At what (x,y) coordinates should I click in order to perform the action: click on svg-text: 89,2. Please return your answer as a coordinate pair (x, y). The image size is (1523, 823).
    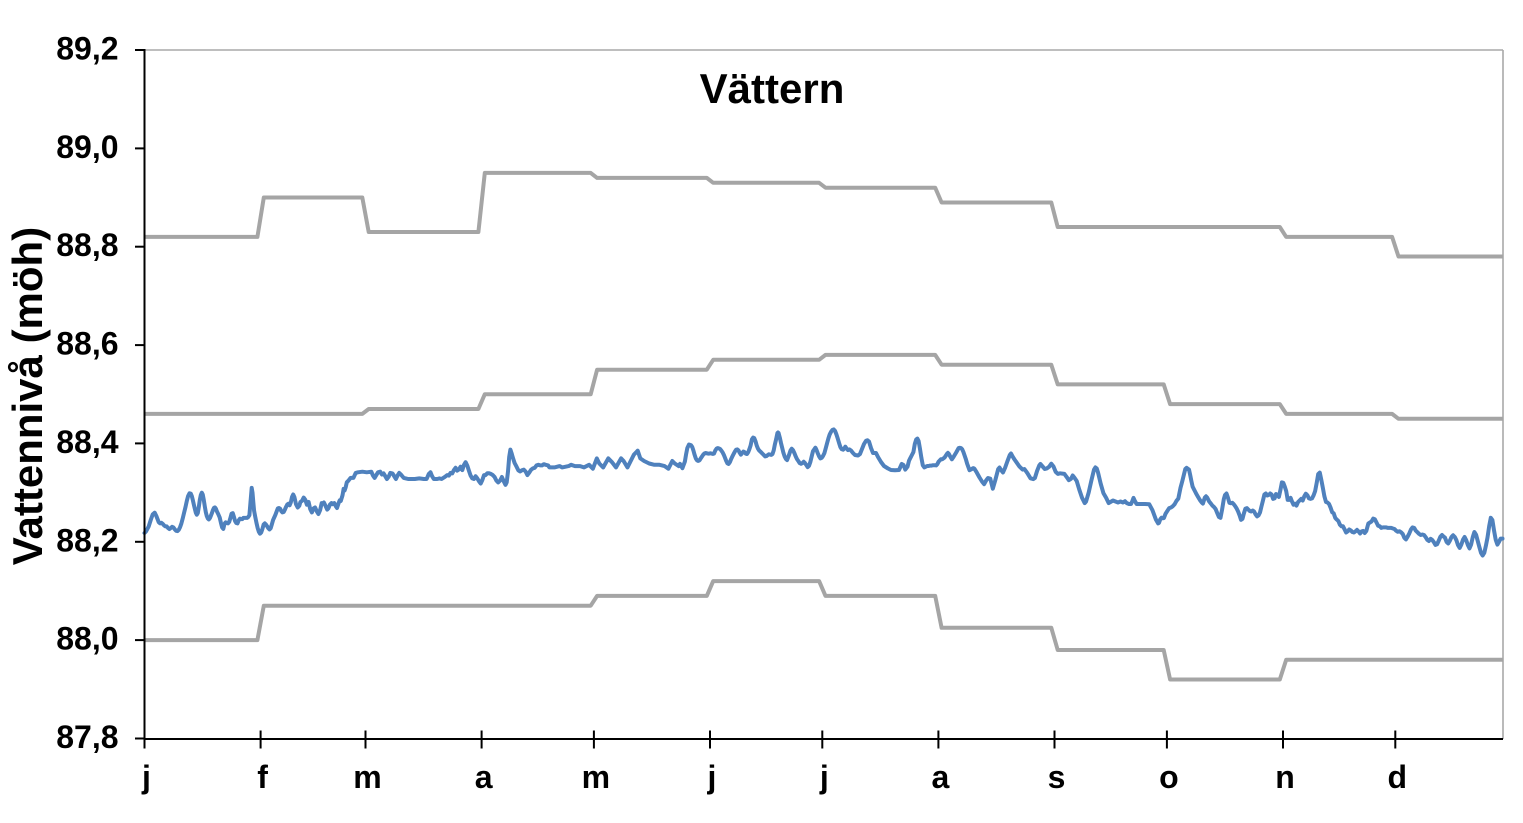
    Looking at the image, I should click on (87, 49).